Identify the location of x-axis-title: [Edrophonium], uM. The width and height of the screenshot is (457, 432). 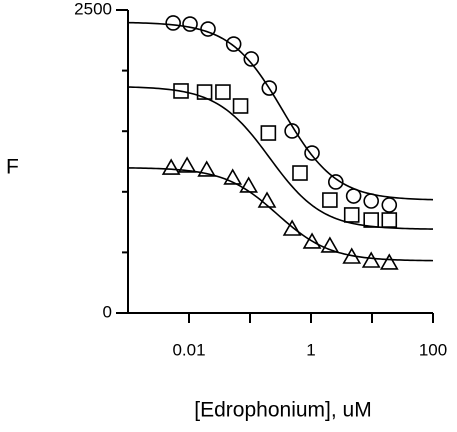
(282, 410).